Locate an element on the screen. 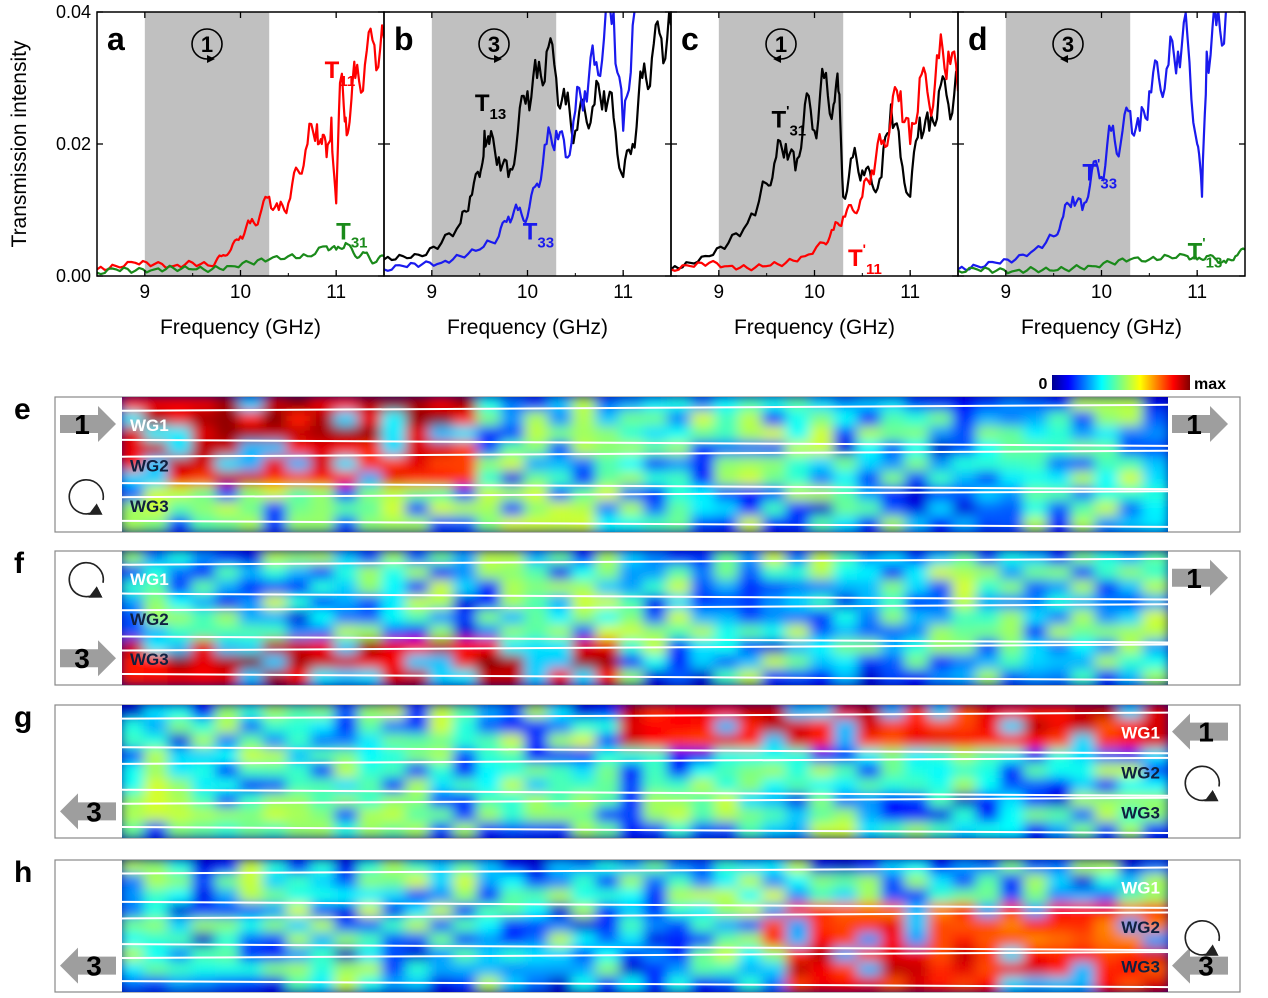 Image resolution: width=1268 pixels, height=998 pixels. series-line-Tp33 is located at coordinates (1092, 141).